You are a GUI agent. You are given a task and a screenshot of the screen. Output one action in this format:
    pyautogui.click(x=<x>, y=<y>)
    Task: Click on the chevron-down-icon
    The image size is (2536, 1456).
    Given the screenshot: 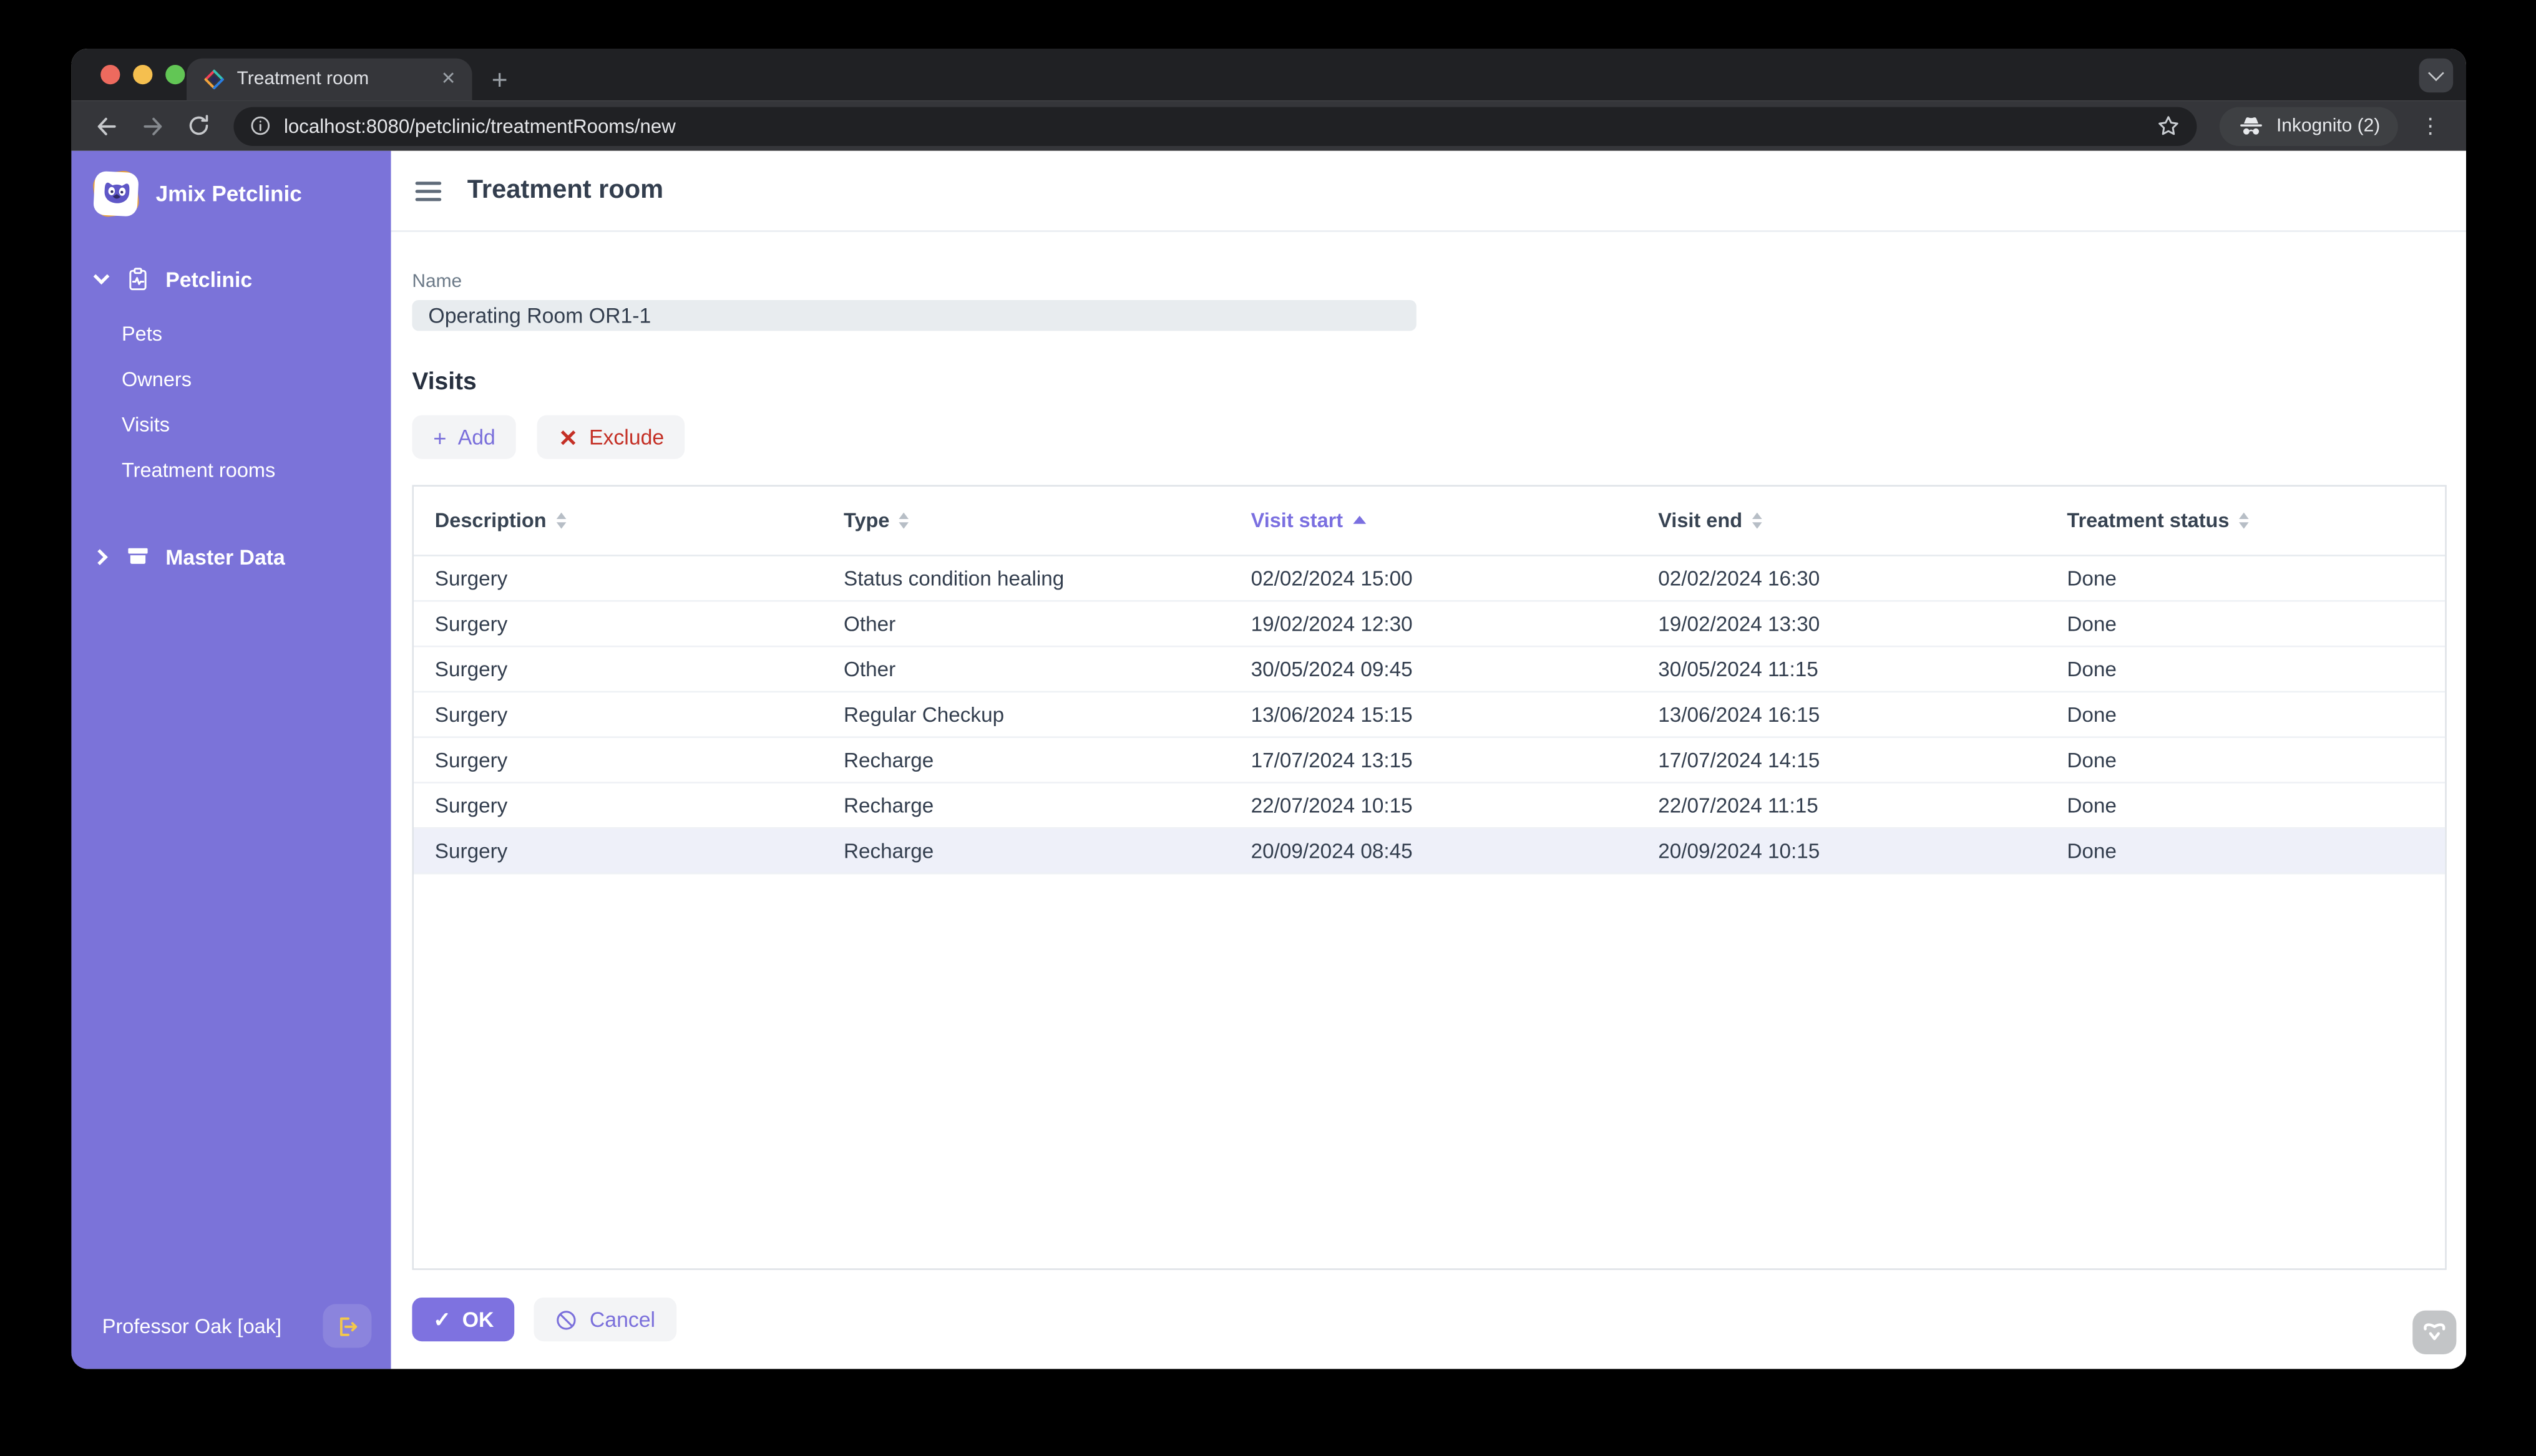 What is the action you would take?
    pyautogui.click(x=2436, y=73)
    